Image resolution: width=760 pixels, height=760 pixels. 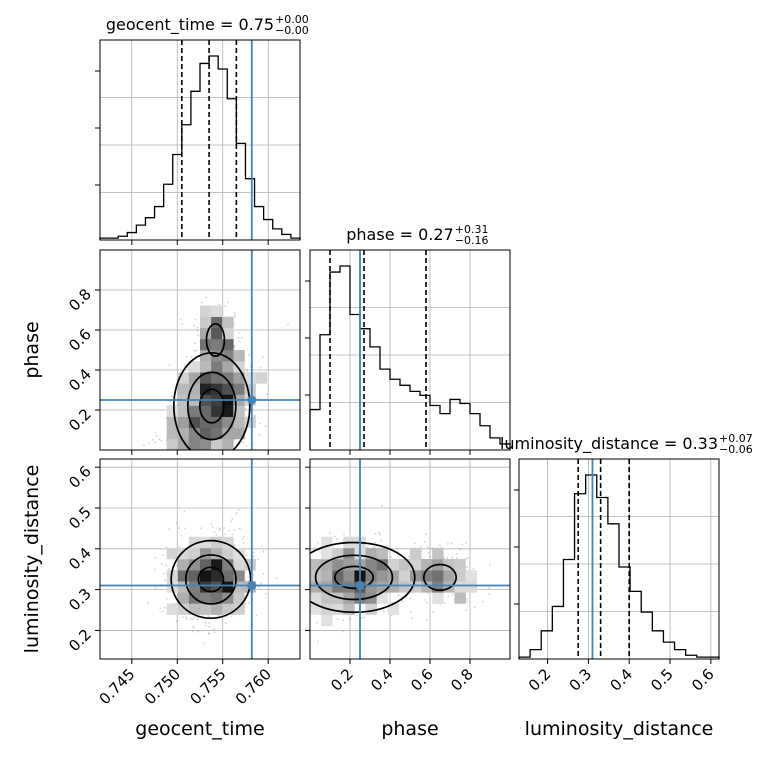 I want to click on density-layer, so click(x=384, y=573).